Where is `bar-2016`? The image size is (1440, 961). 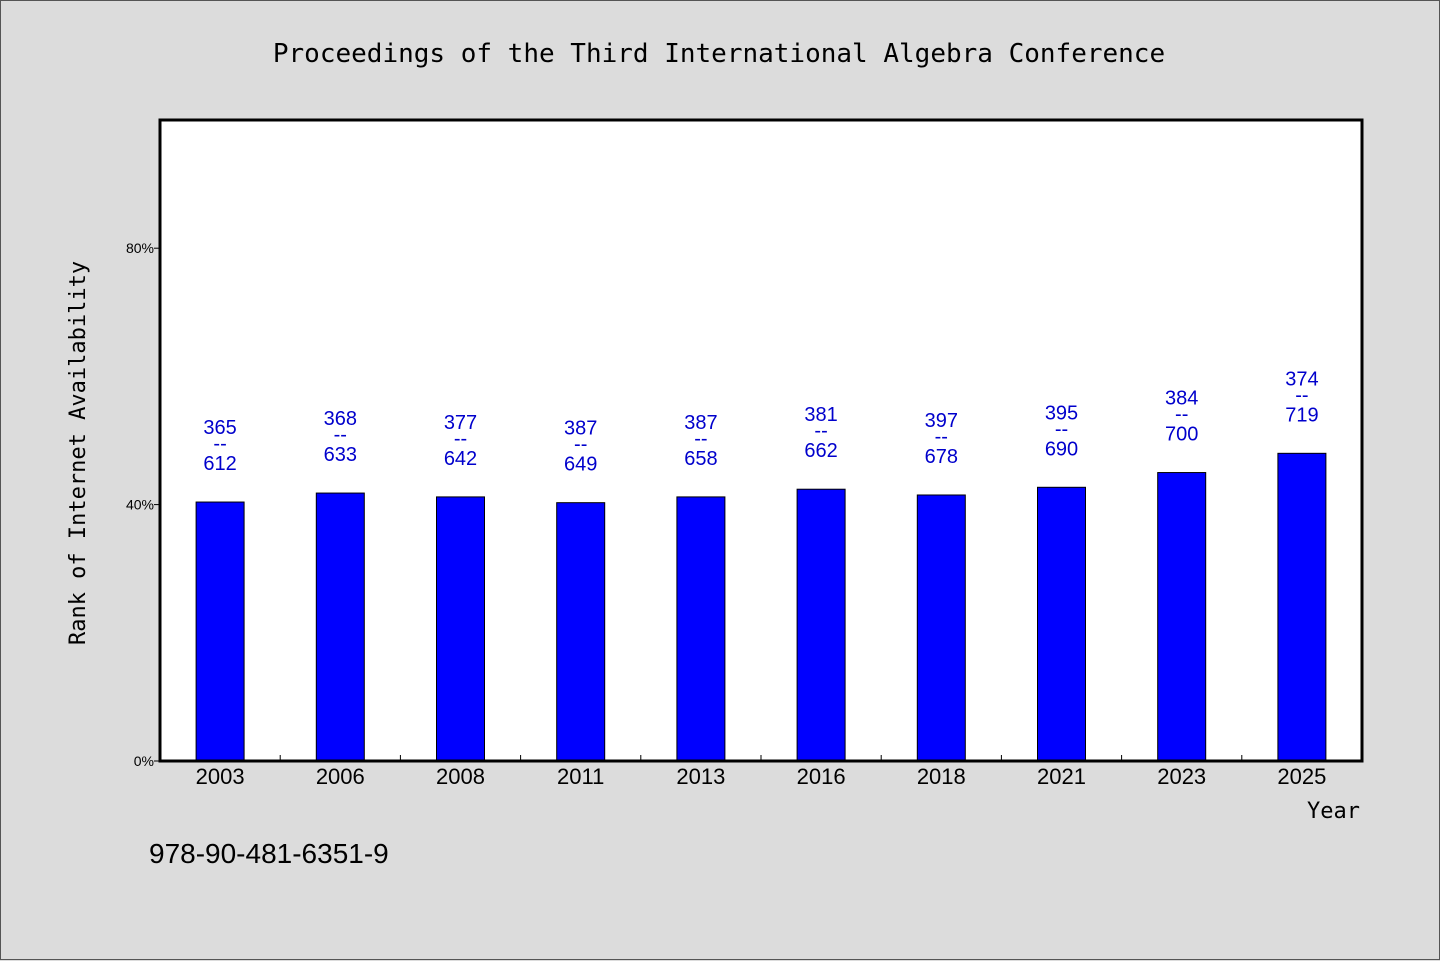
bar-2016 is located at coordinates (821, 625).